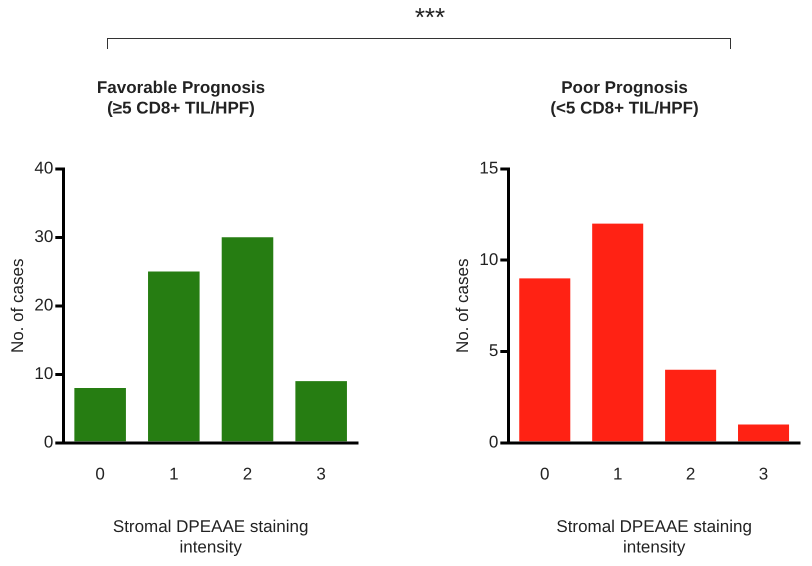 The height and width of the screenshot is (566, 812). What do you see at coordinates (44, 304) in the screenshot?
I see `y-tick-label: 20` at bounding box center [44, 304].